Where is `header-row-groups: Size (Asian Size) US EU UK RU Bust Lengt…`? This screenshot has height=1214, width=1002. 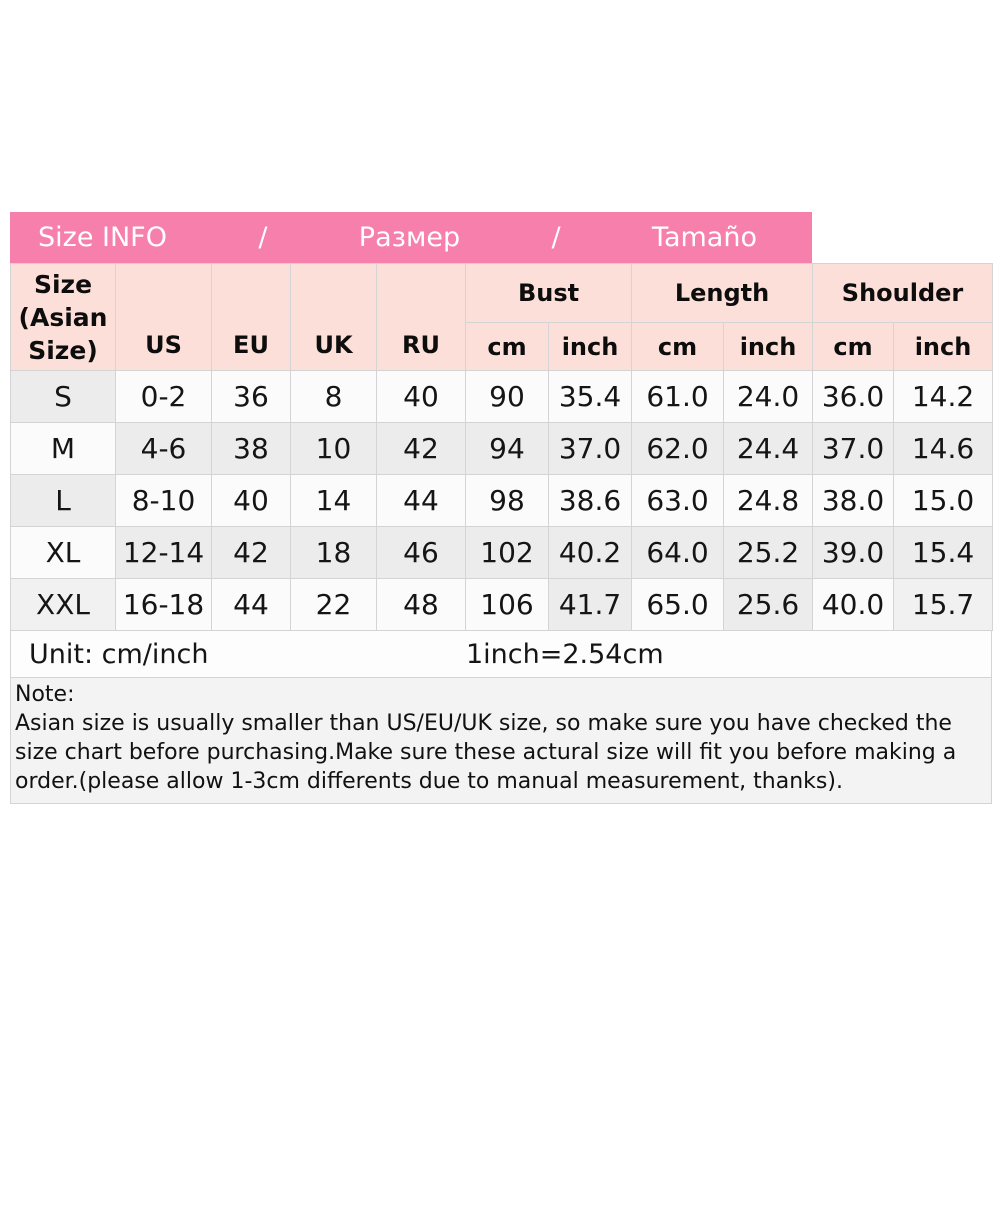
header-row-groups: Size (Asian Size) US EU UK RU Bust Lengt… is located at coordinates (502, 317).